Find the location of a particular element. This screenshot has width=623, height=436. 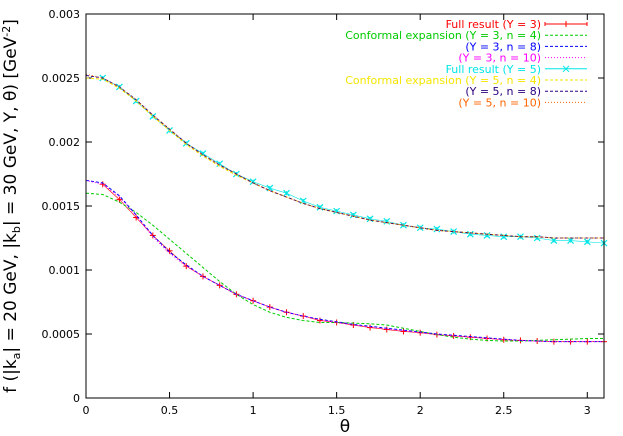

legend-item: (Y = 5, n = 10) is located at coordinates (522, 102).